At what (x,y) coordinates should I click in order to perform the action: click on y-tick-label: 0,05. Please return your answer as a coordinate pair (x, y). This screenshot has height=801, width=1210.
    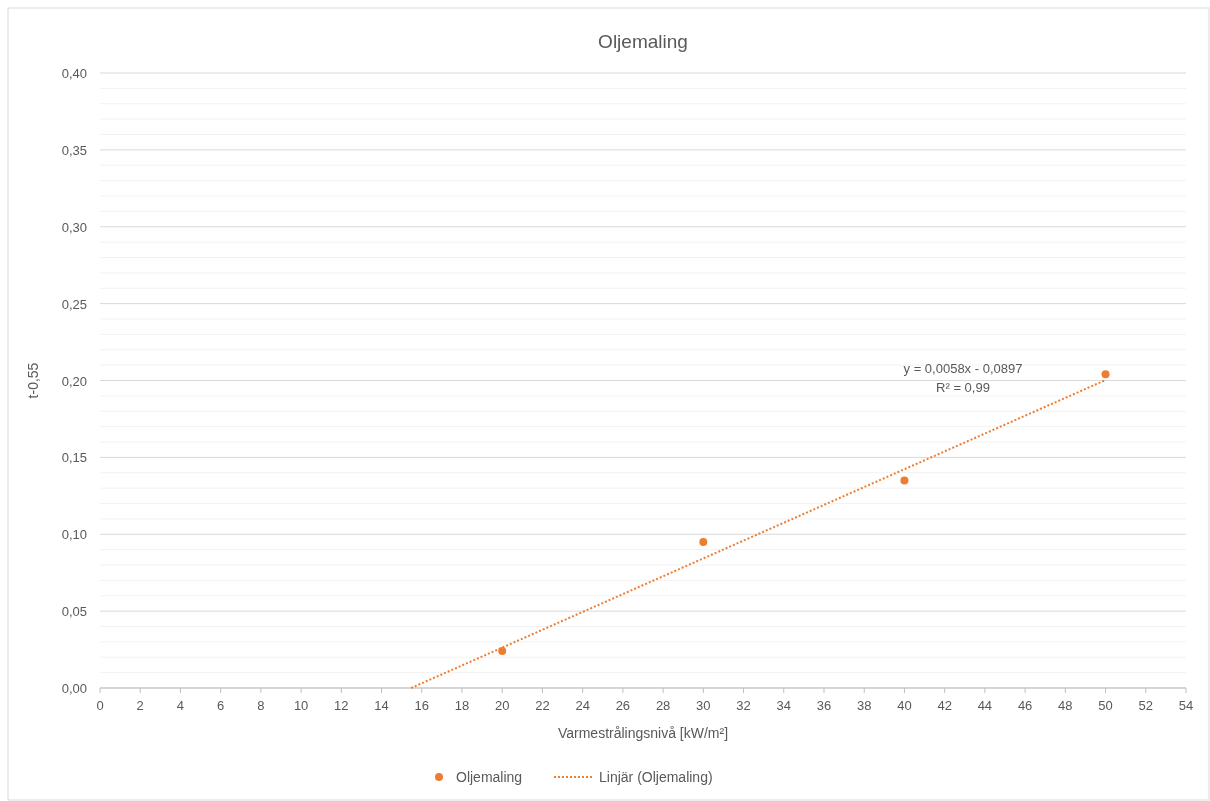
    Looking at the image, I should click on (74, 612).